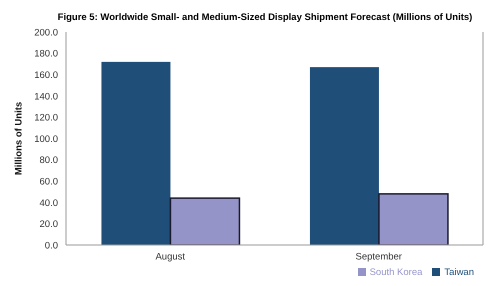 Image resolution: width=500 pixels, height=286 pixels. What do you see at coordinates (49, 182) in the screenshot?
I see `y-tick-label: 60.0` at bounding box center [49, 182].